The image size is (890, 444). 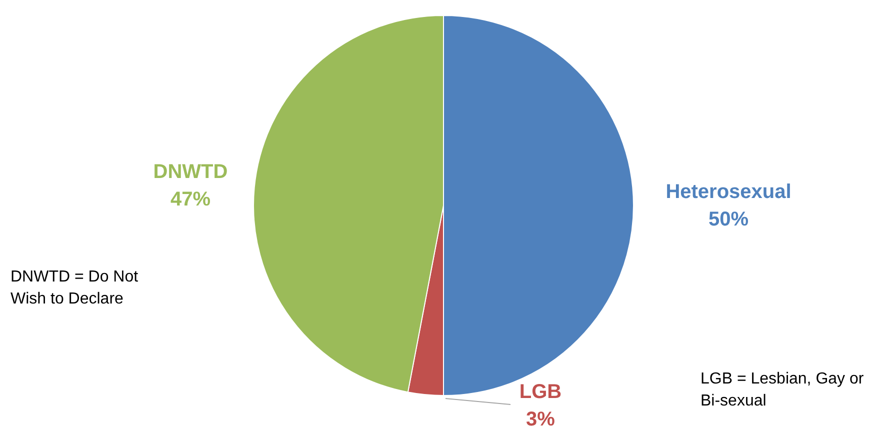 What do you see at coordinates (190, 171) in the screenshot?
I see `slice-label: DNWTD` at bounding box center [190, 171].